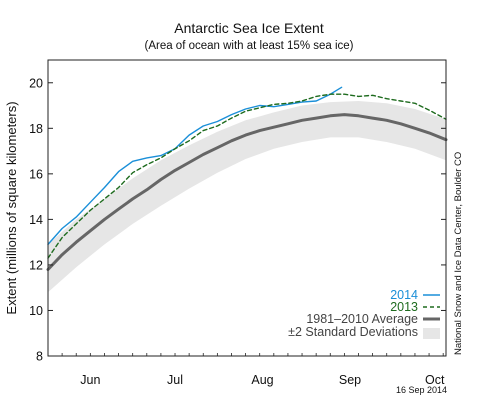 The width and height of the screenshot is (500, 400). Describe the element at coordinates (36, 220) in the screenshot. I see `y-tick-label: 14` at that location.